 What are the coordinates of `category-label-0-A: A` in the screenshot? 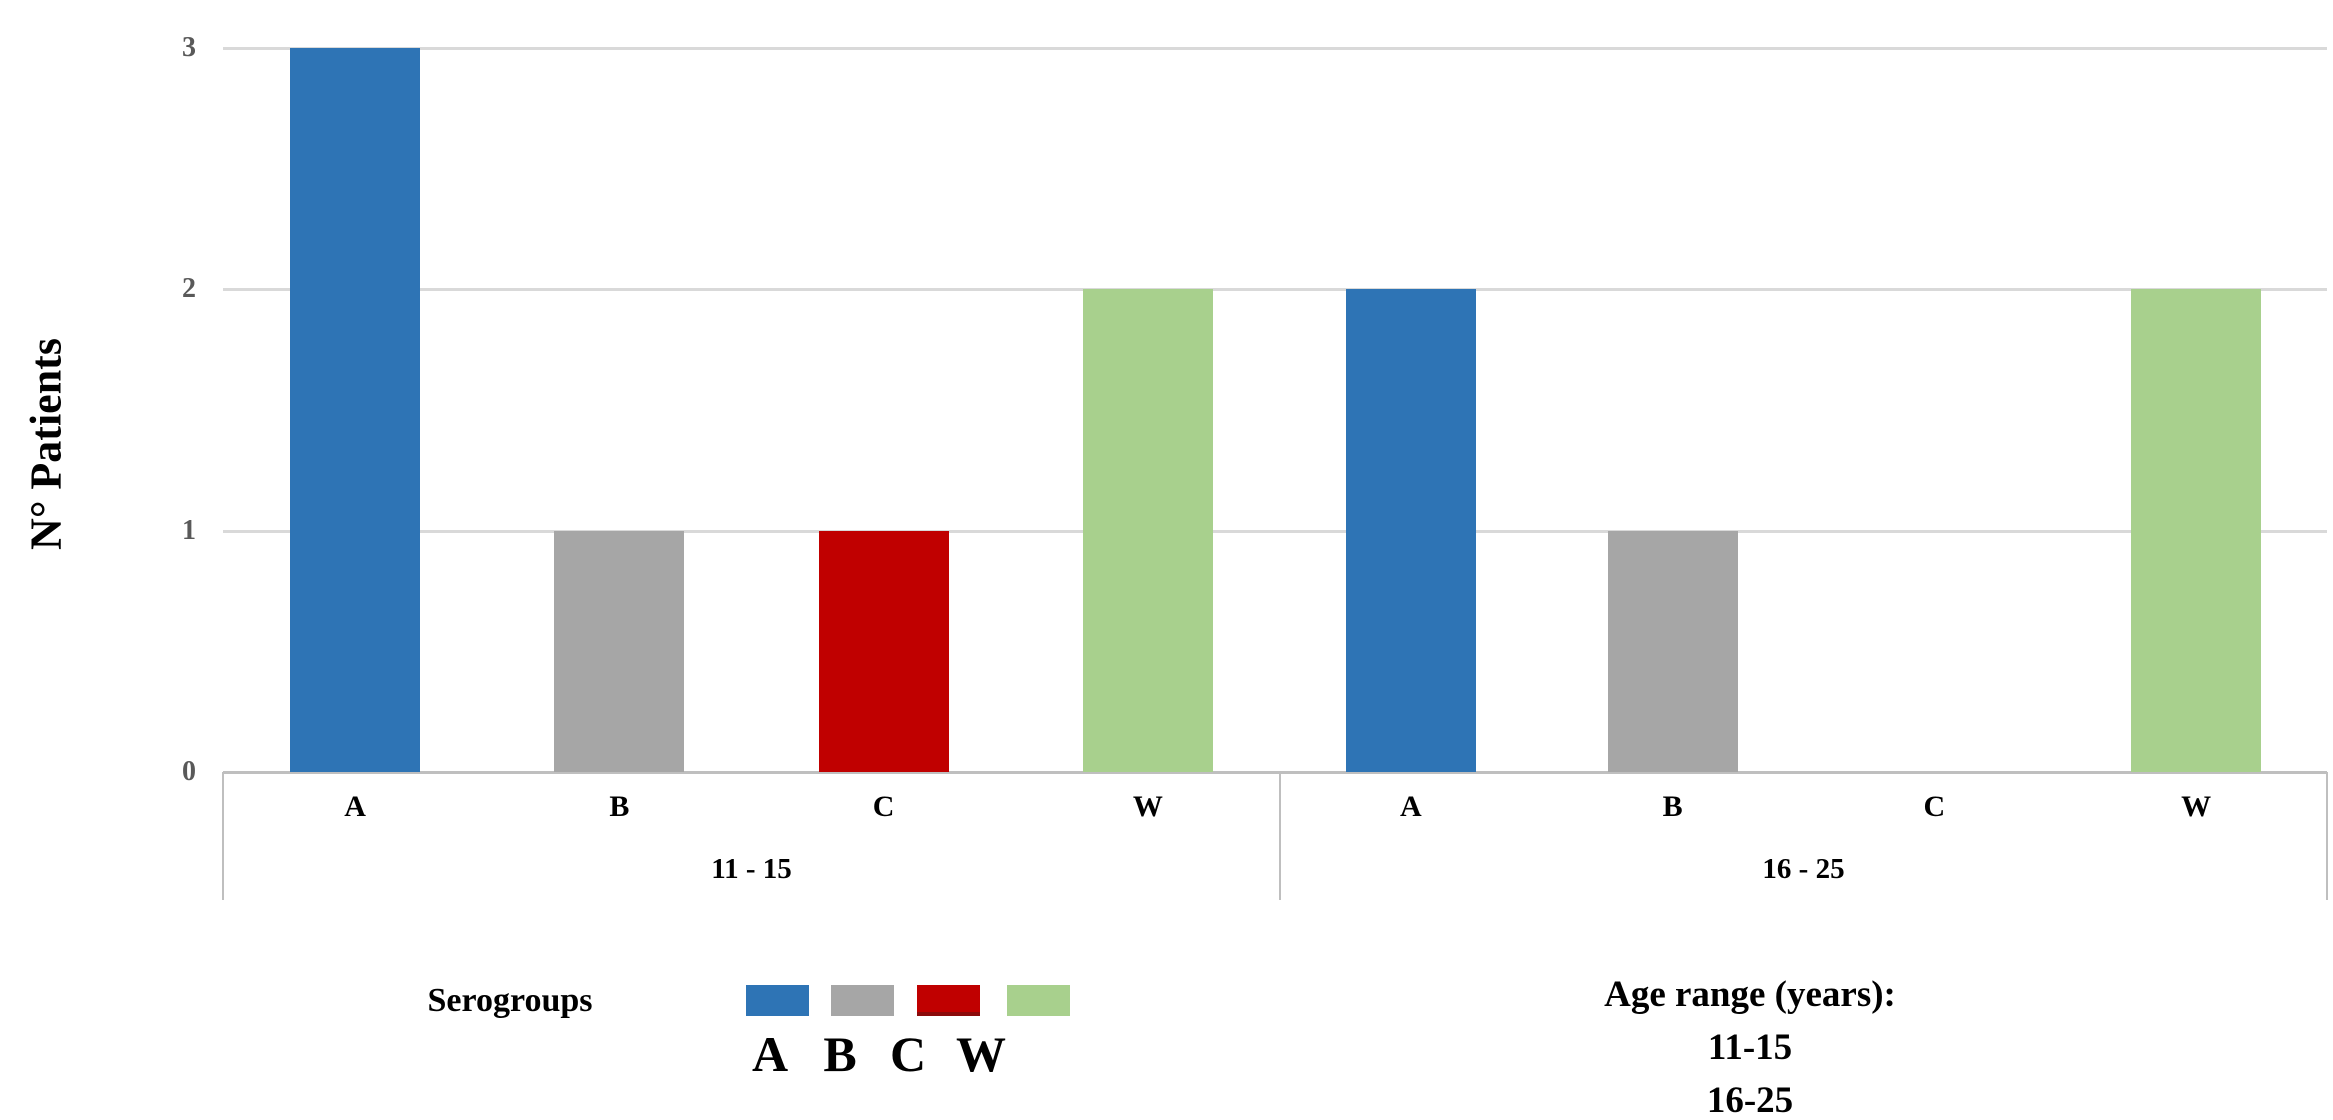 It's located at (355, 806).